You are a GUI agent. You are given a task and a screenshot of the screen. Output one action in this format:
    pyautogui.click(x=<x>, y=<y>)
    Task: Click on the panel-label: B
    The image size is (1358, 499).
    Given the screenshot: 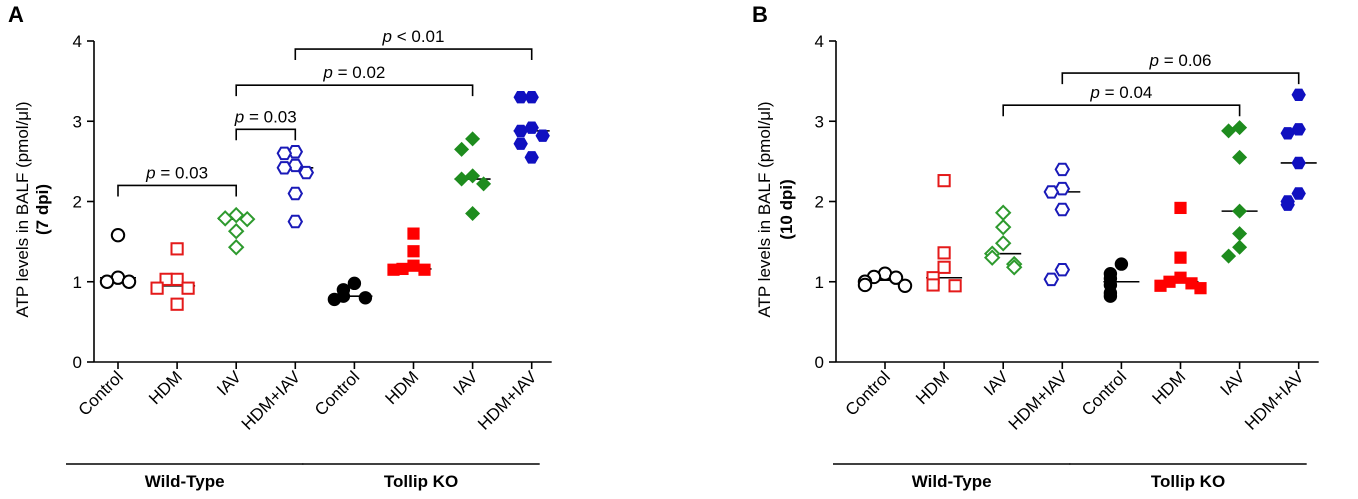 What is the action you would take?
    pyautogui.click(x=760, y=14)
    